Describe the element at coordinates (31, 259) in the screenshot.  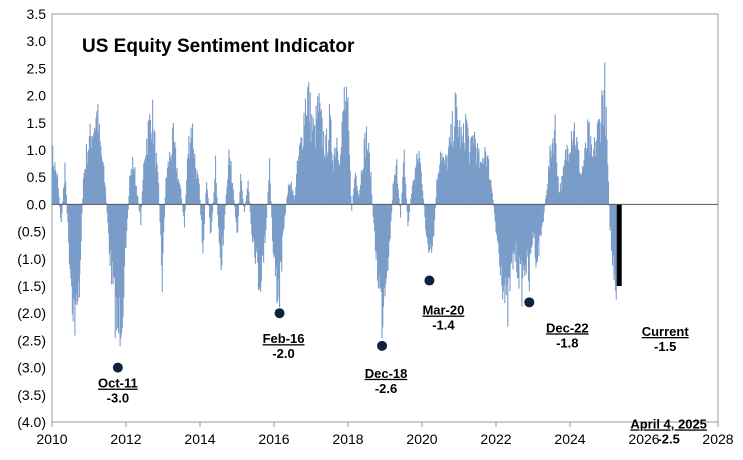
I see `y-tick-label: (1.0)` at that location.